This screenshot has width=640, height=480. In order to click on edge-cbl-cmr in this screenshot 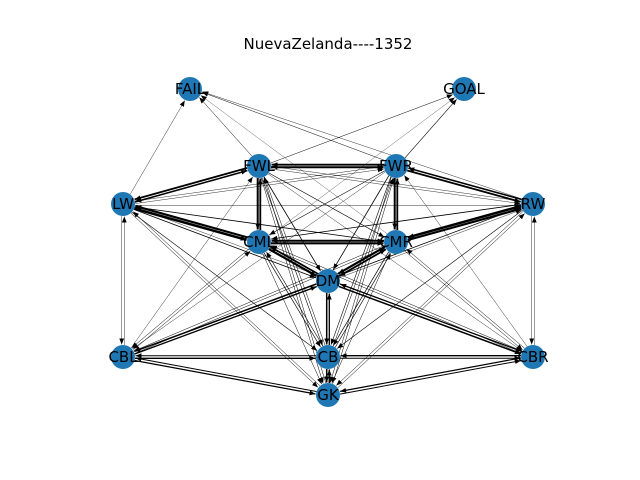, I will do `click(260, 300)`.